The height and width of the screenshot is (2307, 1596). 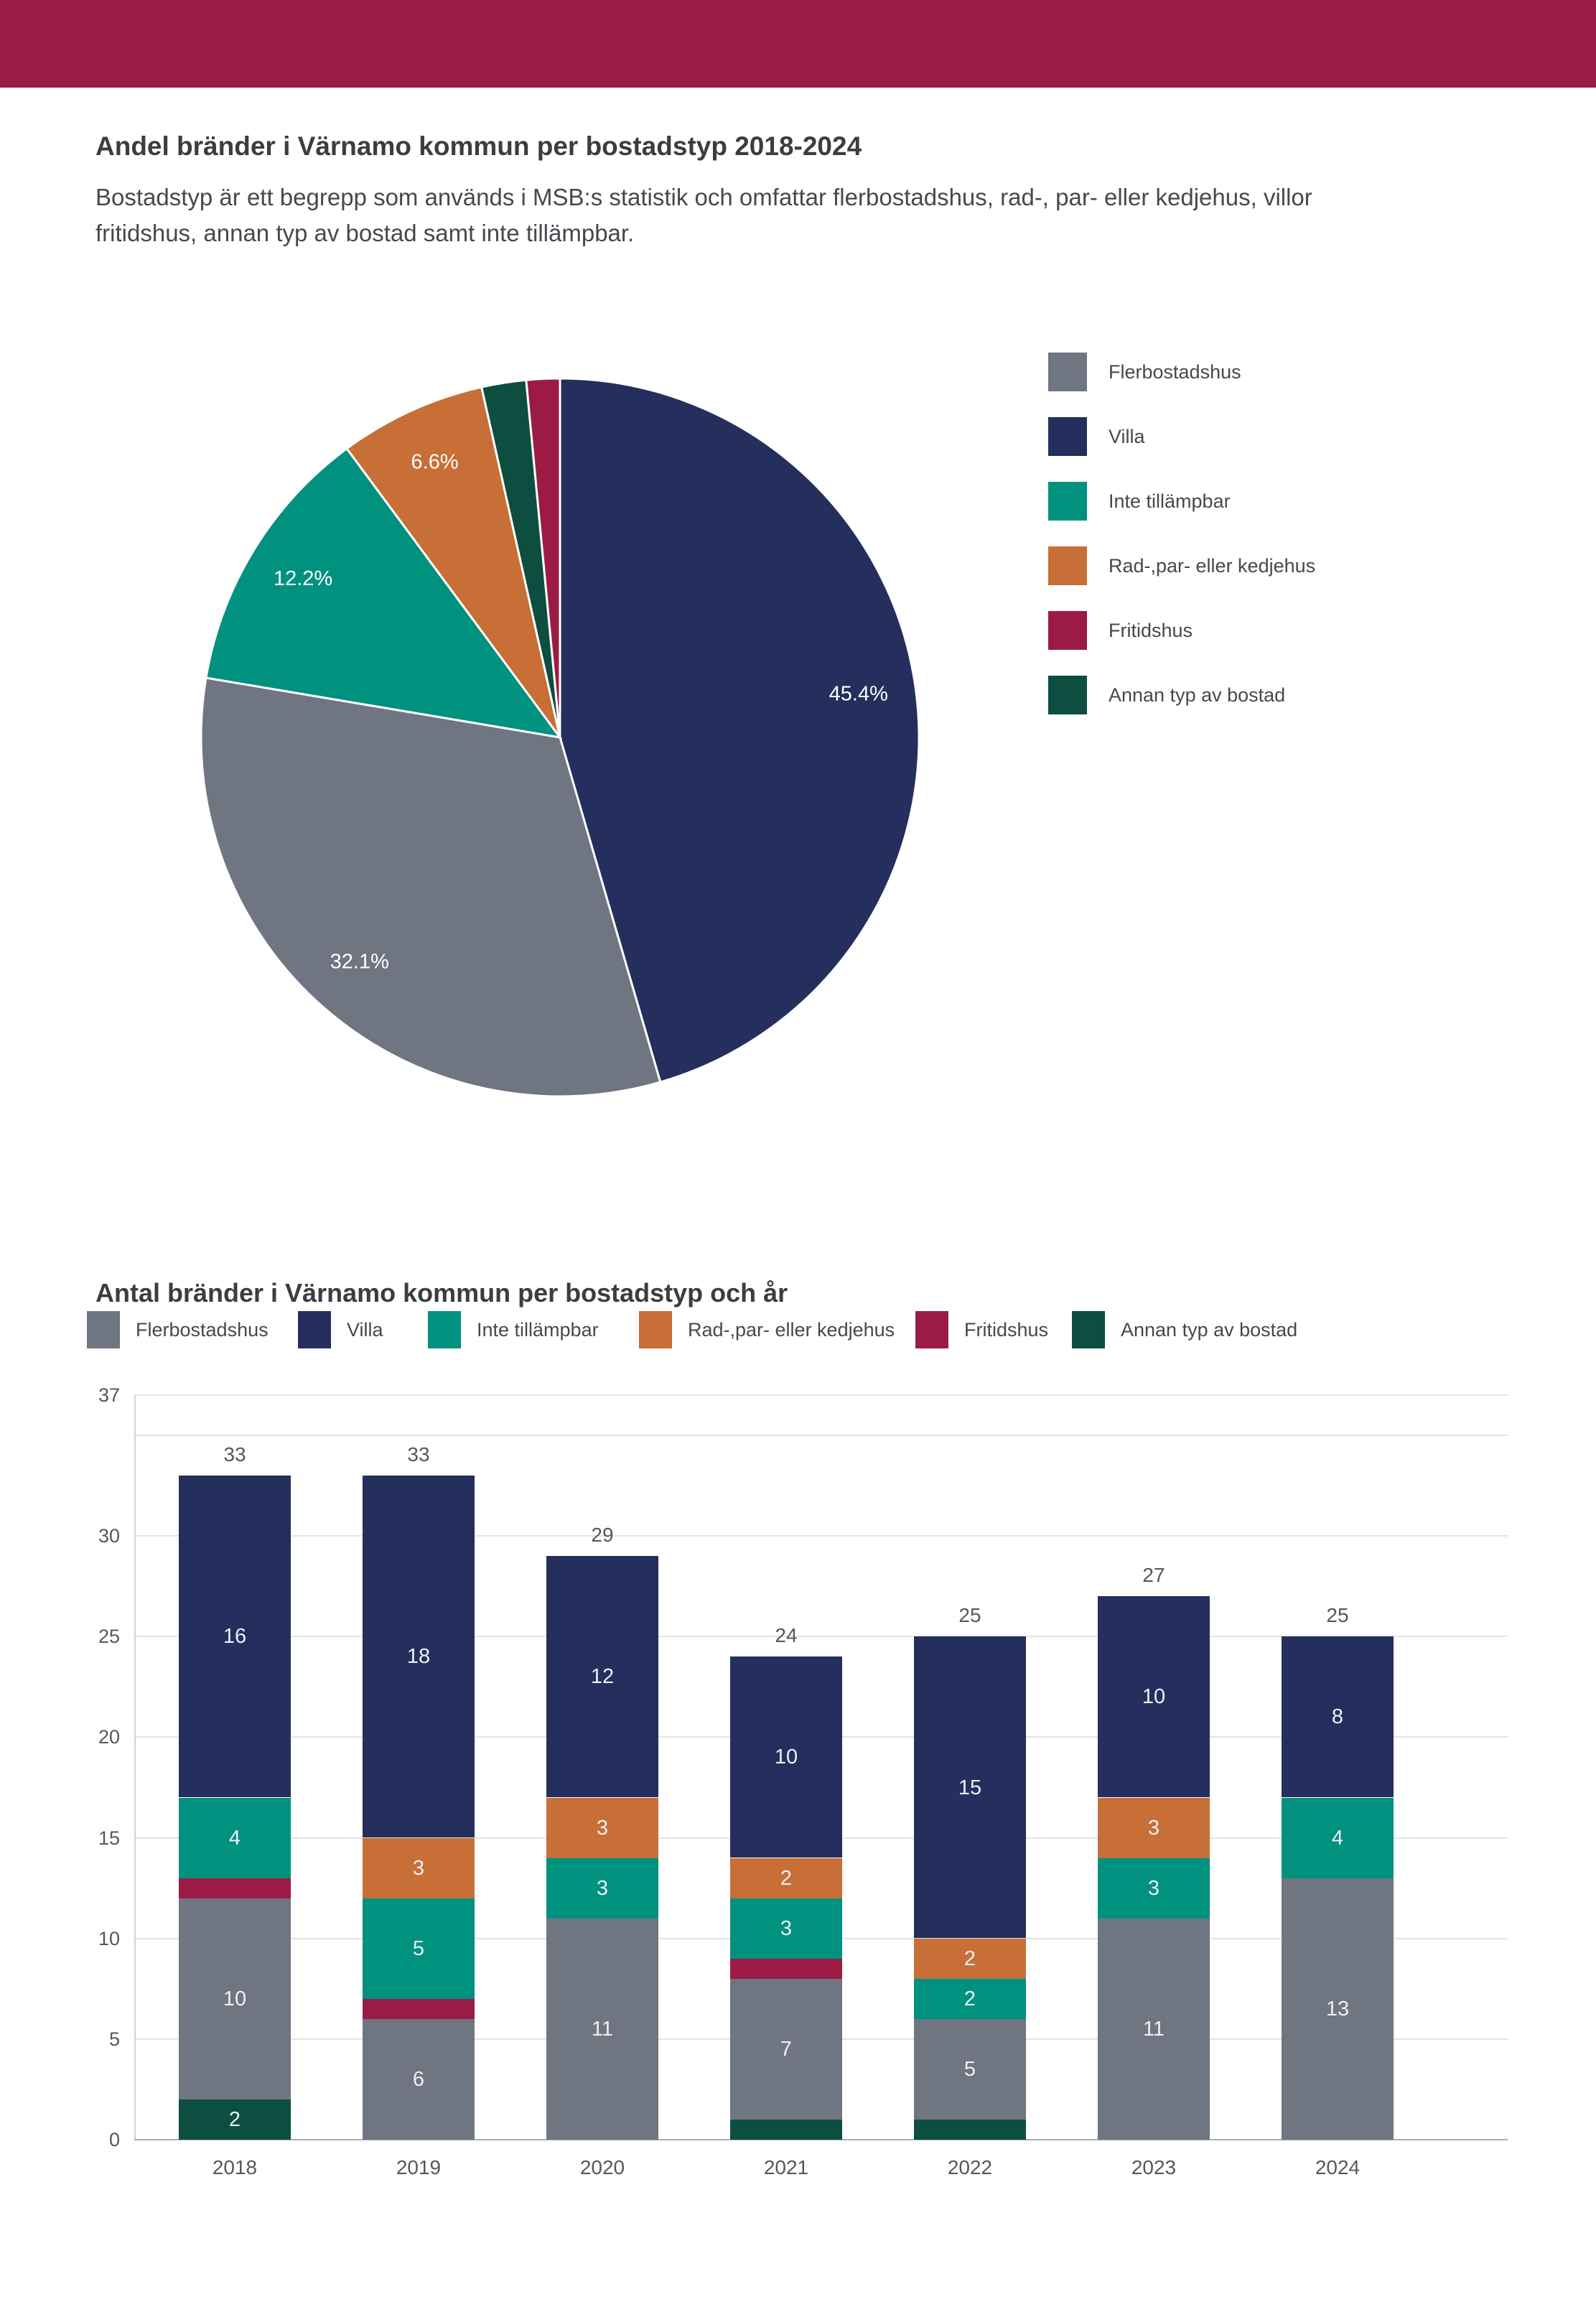 What do you see at coordinates (235, 1838) in the screenshot?
I see `bar-segment-inte-tillämpbar-2018` at bounding box center [235, 1838].